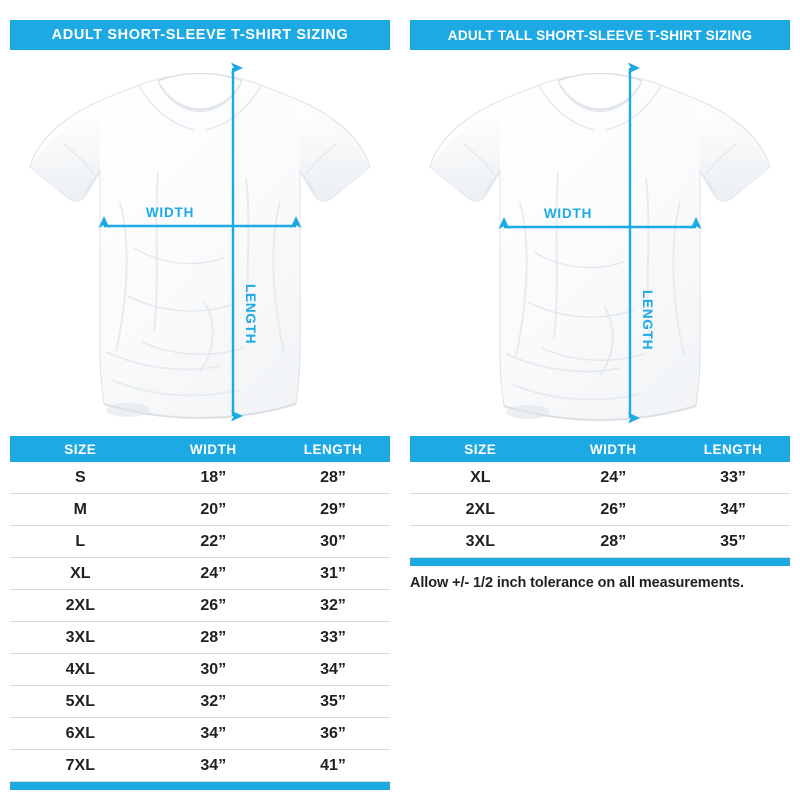 The width and height of the screenshot is (800, 800). Describe the element at coordinates (80, 669) in the screenshot. I see `cell-size: 4XL` at that location.